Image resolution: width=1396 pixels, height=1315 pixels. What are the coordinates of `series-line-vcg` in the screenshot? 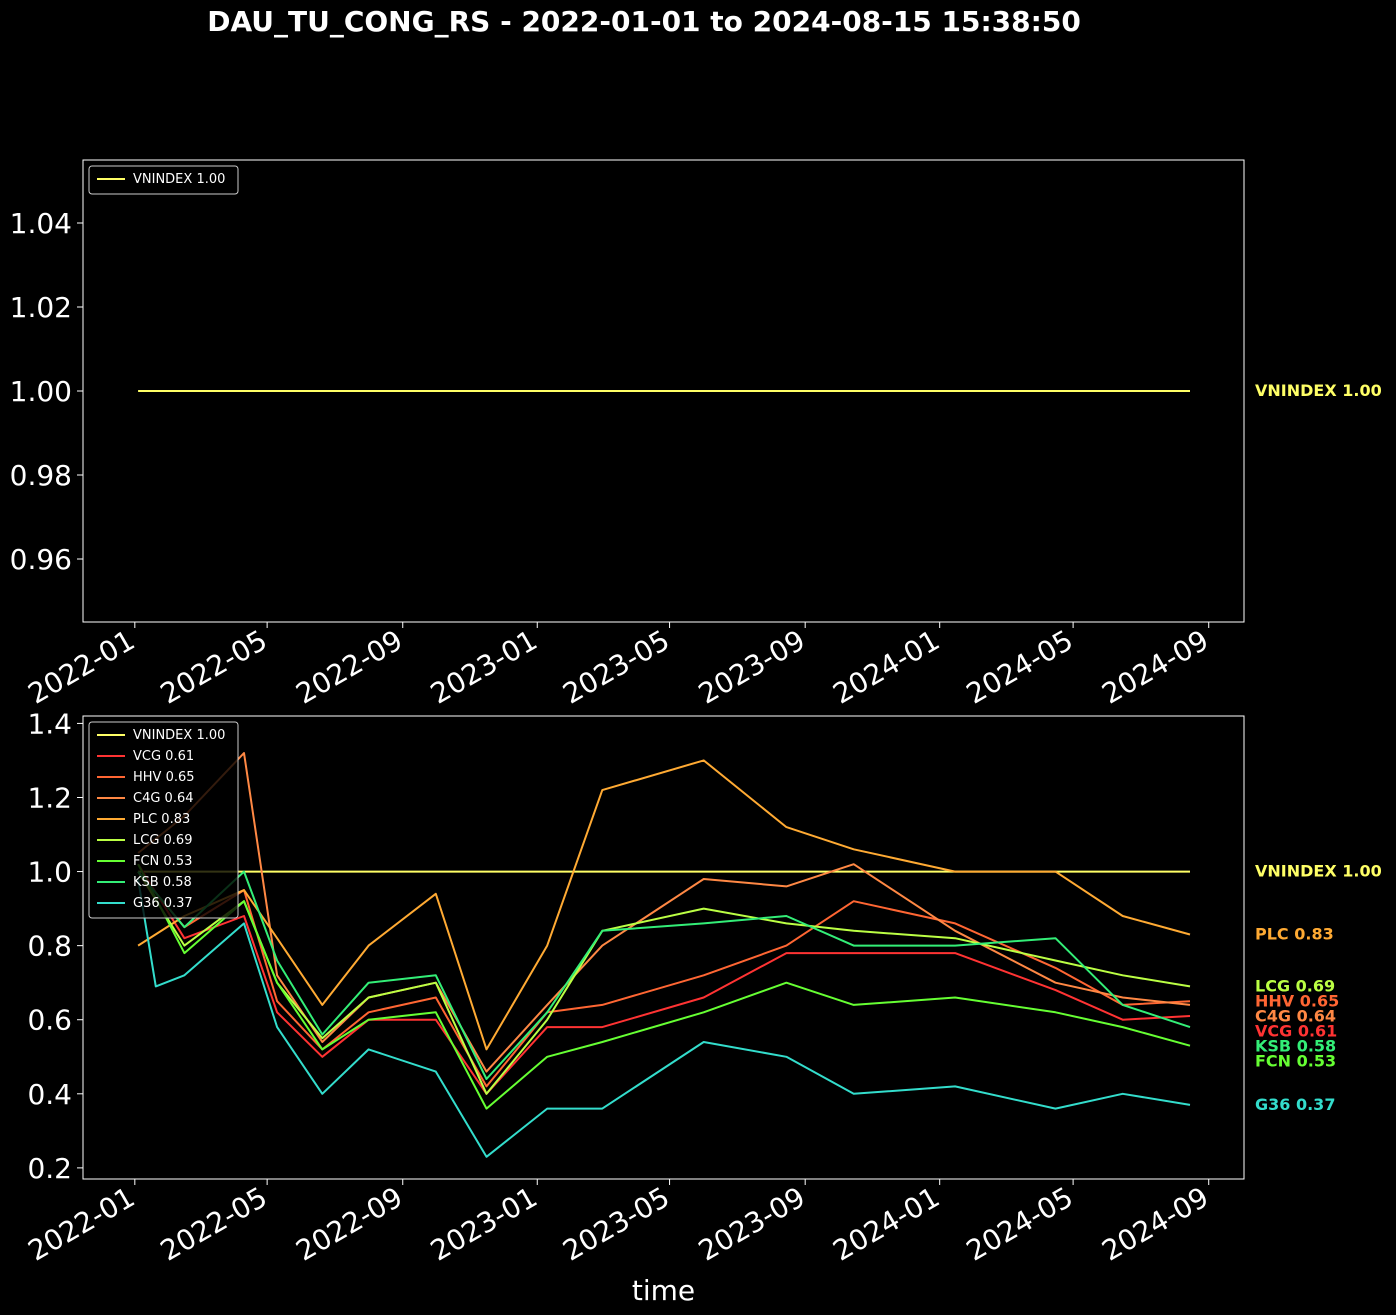 It's located at (664, 979).